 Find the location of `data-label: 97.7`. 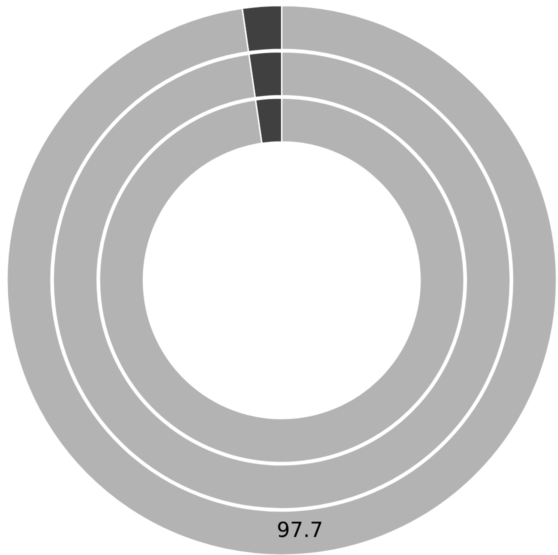

data-label: 97.7 is located at coordinates (300, 530).